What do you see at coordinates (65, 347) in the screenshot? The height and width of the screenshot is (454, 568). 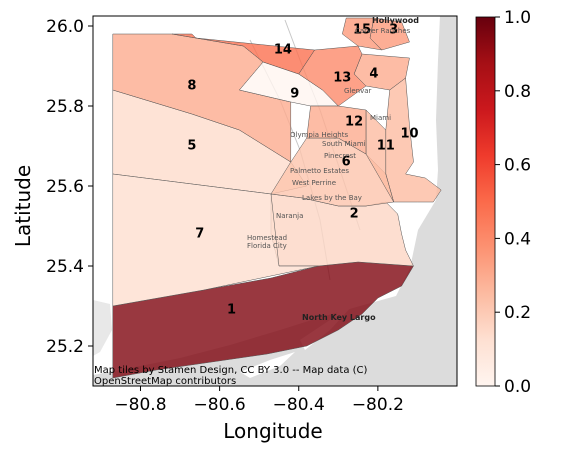 I see `y-tick-label: 25.2` at bounding box center [65, 347].